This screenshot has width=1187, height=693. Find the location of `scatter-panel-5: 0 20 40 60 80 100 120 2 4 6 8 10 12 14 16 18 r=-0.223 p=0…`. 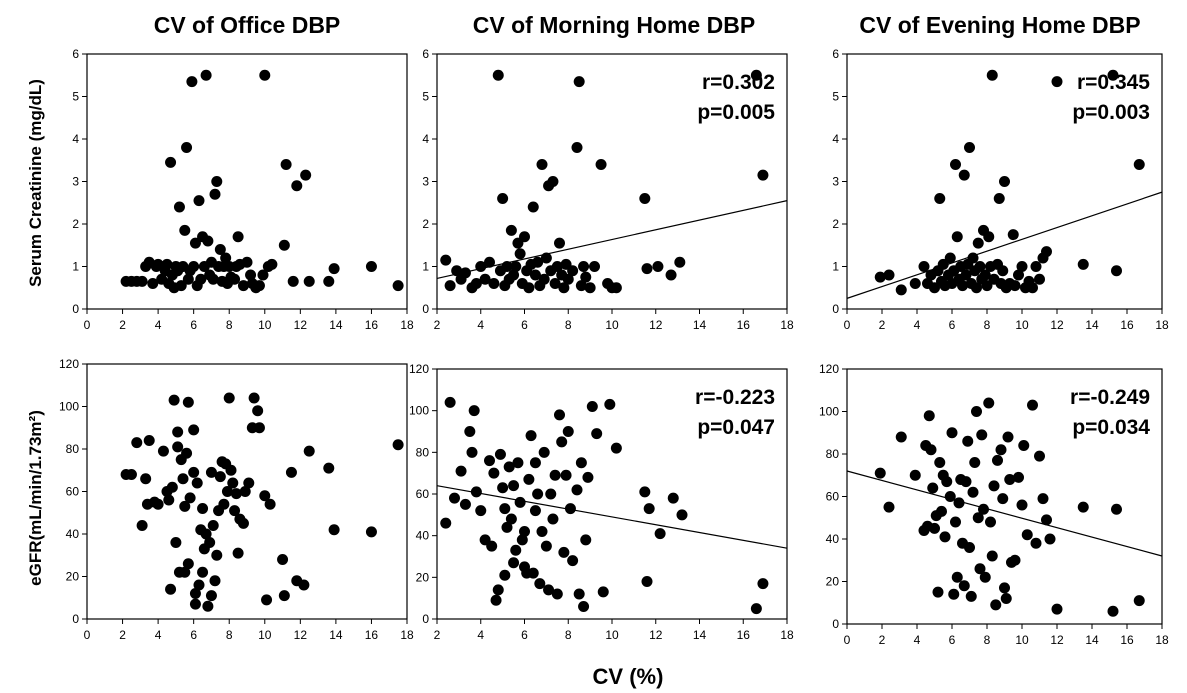

scatter-panel-5: 0 20 40 60 80 100 120 2 4 6 8 10 12 14 16 18 r=-0.223 p=0… is located at coordinates (601, 502).